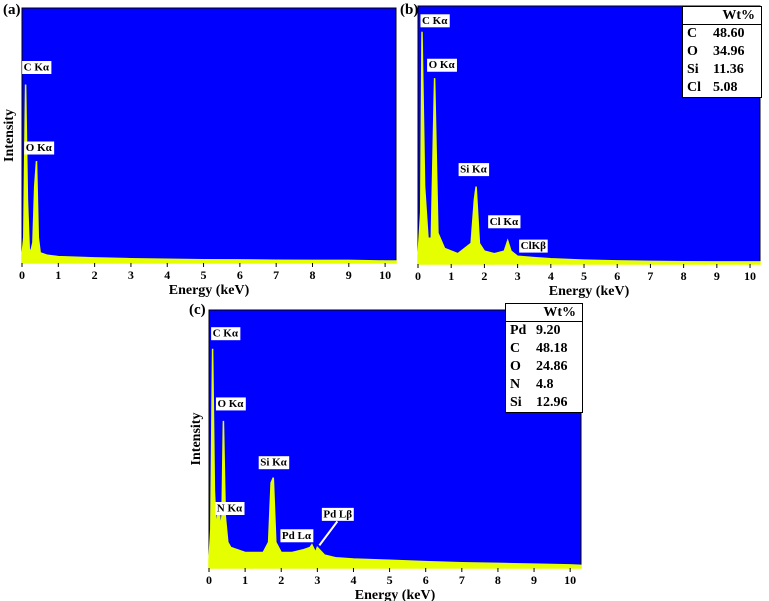  I want to click on wt-value: 48.60, so click(729, 33).